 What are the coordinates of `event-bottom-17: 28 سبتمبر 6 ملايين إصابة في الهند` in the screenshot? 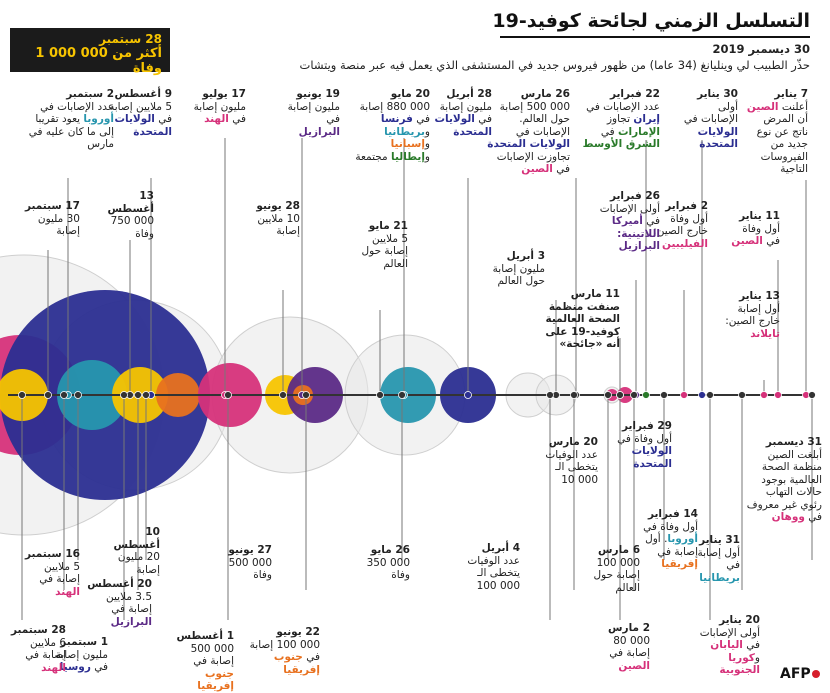 It's located at (35, 649).